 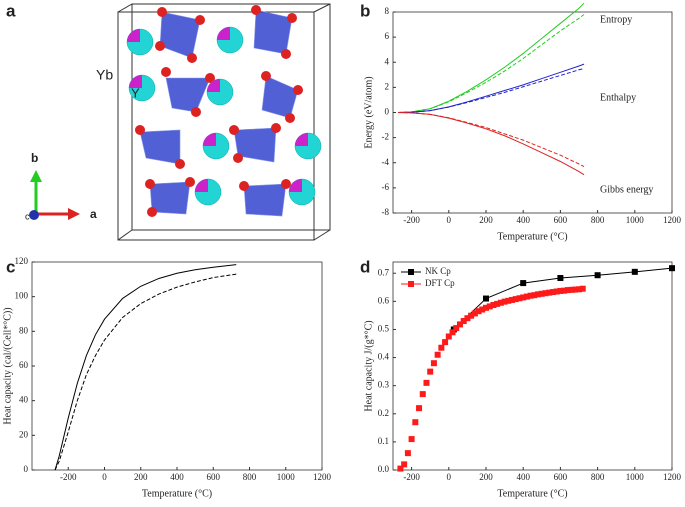 I want to click on y-tick-label: 100, so click(x=22, y=296).